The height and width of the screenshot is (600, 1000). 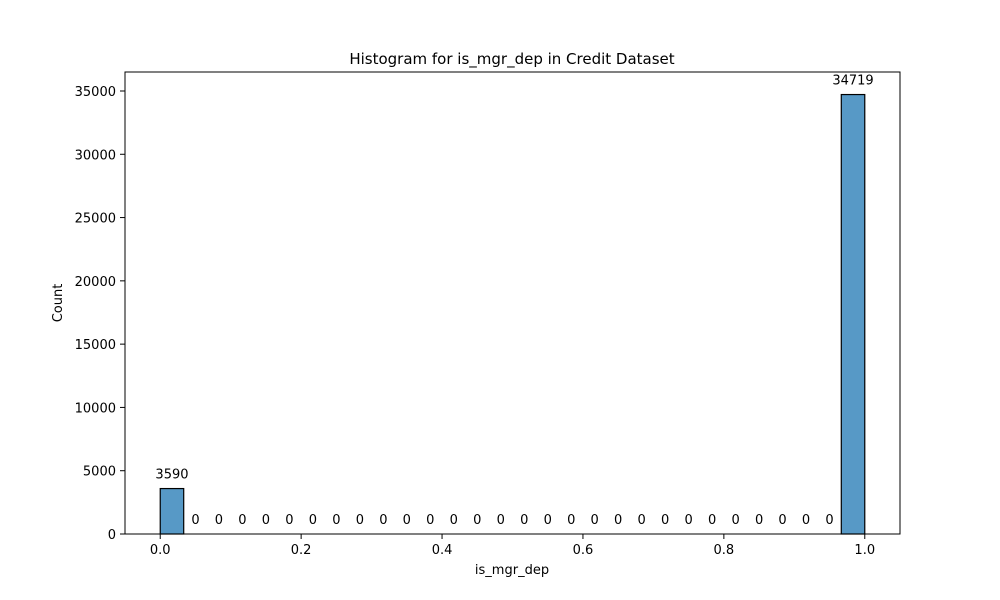 I want to click on x-axis-label: is_mgr_dep, so click(x=512, y=570).